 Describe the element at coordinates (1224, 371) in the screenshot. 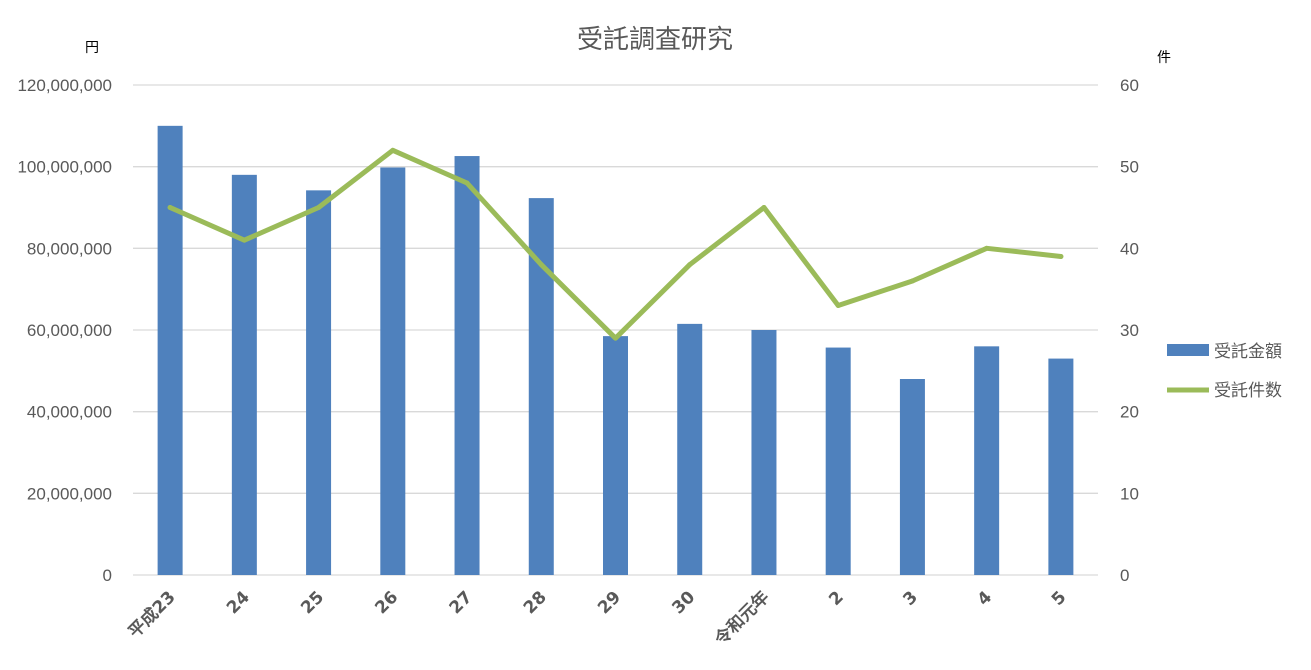

I see `legend: 受託金額 受託件数` at that location.